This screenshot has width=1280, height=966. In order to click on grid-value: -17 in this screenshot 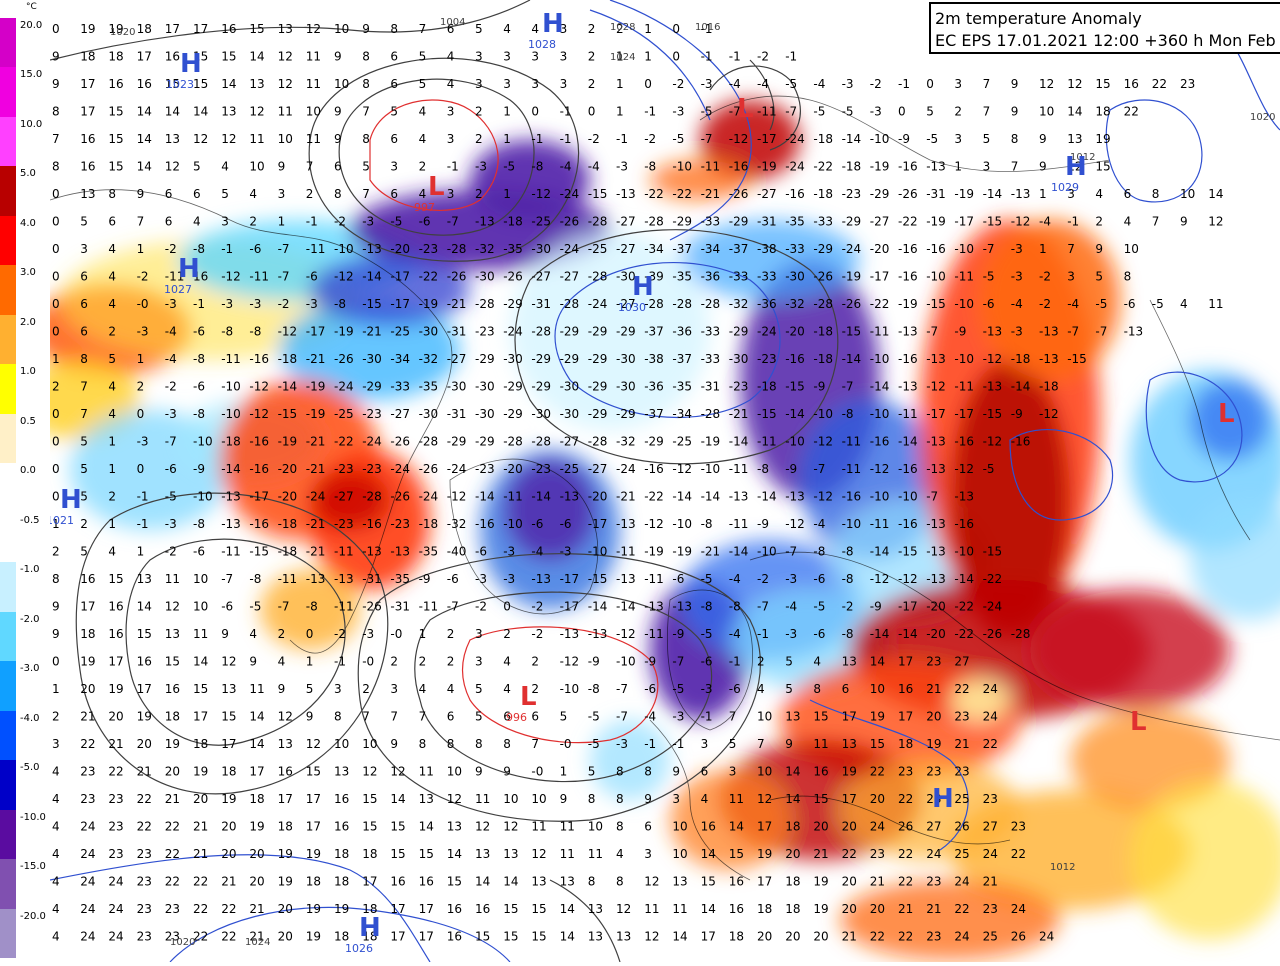, I will do `click(936, 414)`.